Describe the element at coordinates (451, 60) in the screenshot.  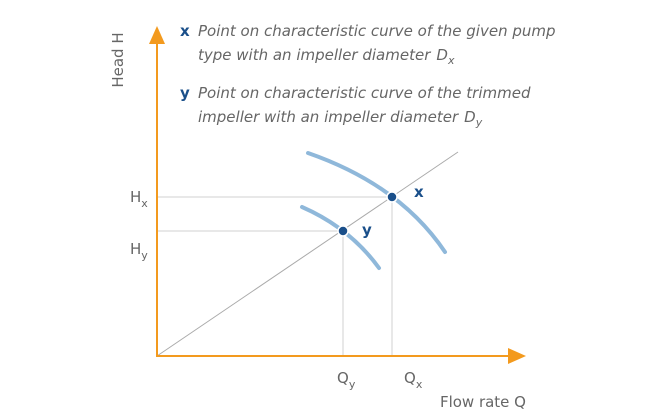
I see `legend-sub: x` at that location.